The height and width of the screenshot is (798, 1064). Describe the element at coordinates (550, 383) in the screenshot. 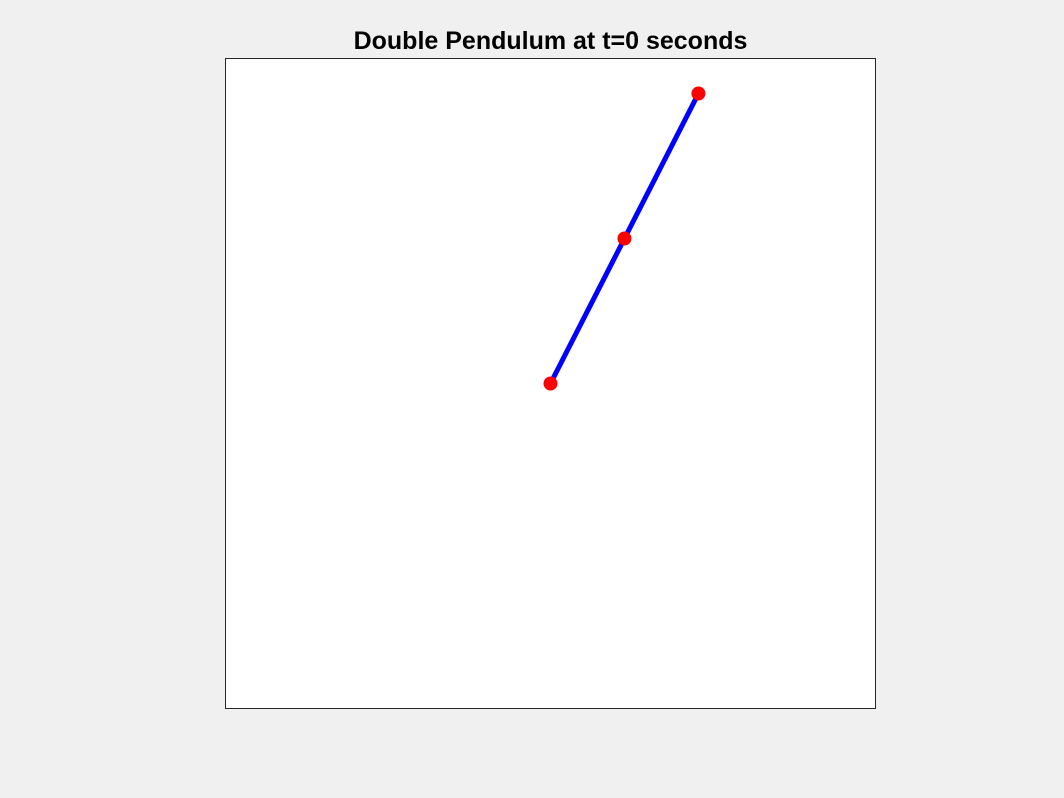

I see `pivot-joint` at that location.